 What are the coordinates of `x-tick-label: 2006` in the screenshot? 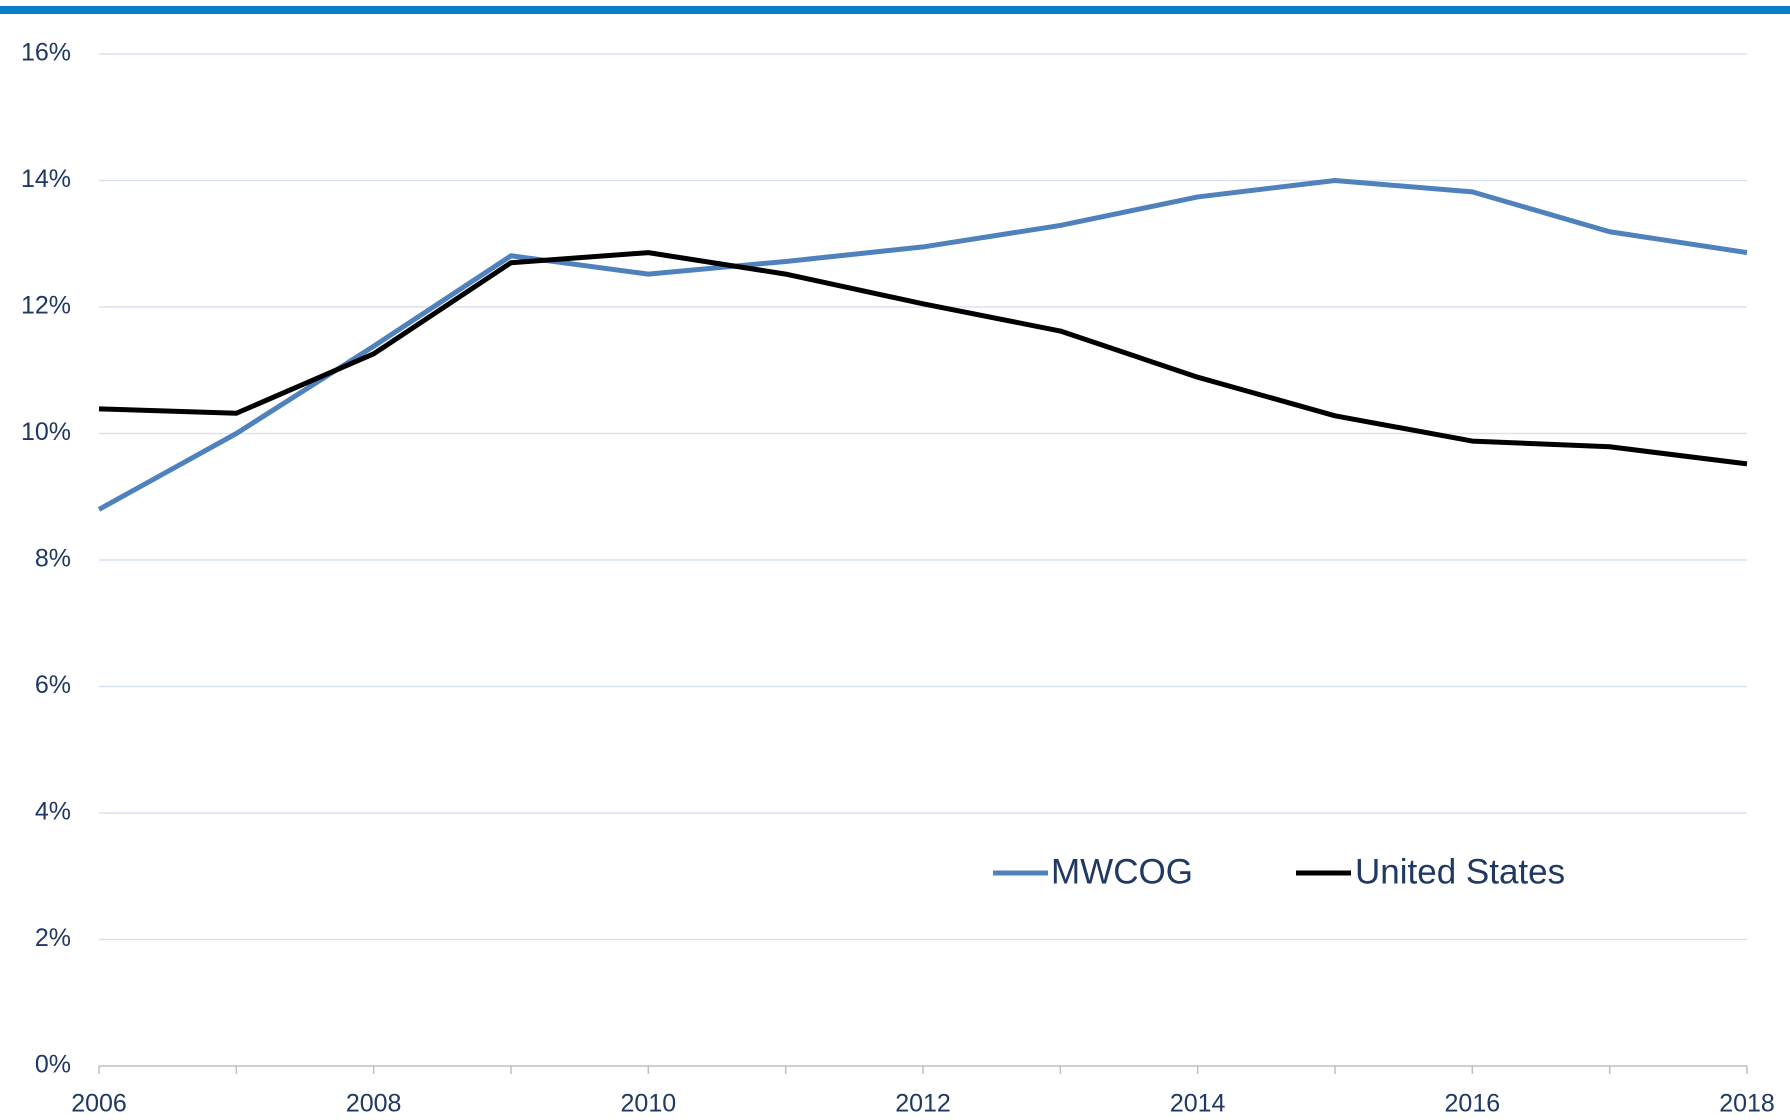 It's located at (99, 1104).